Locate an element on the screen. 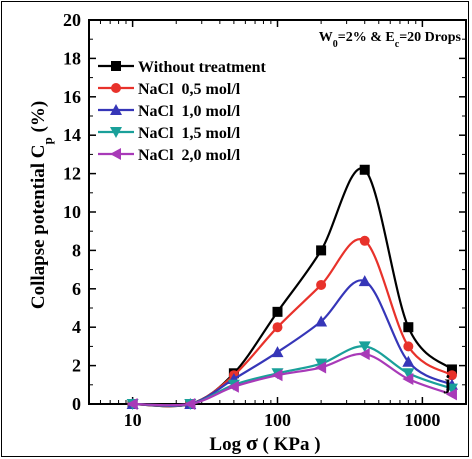 This screenshot has height=459, width=472. legend-item: Without treatment is located at coordinates (182, 67).